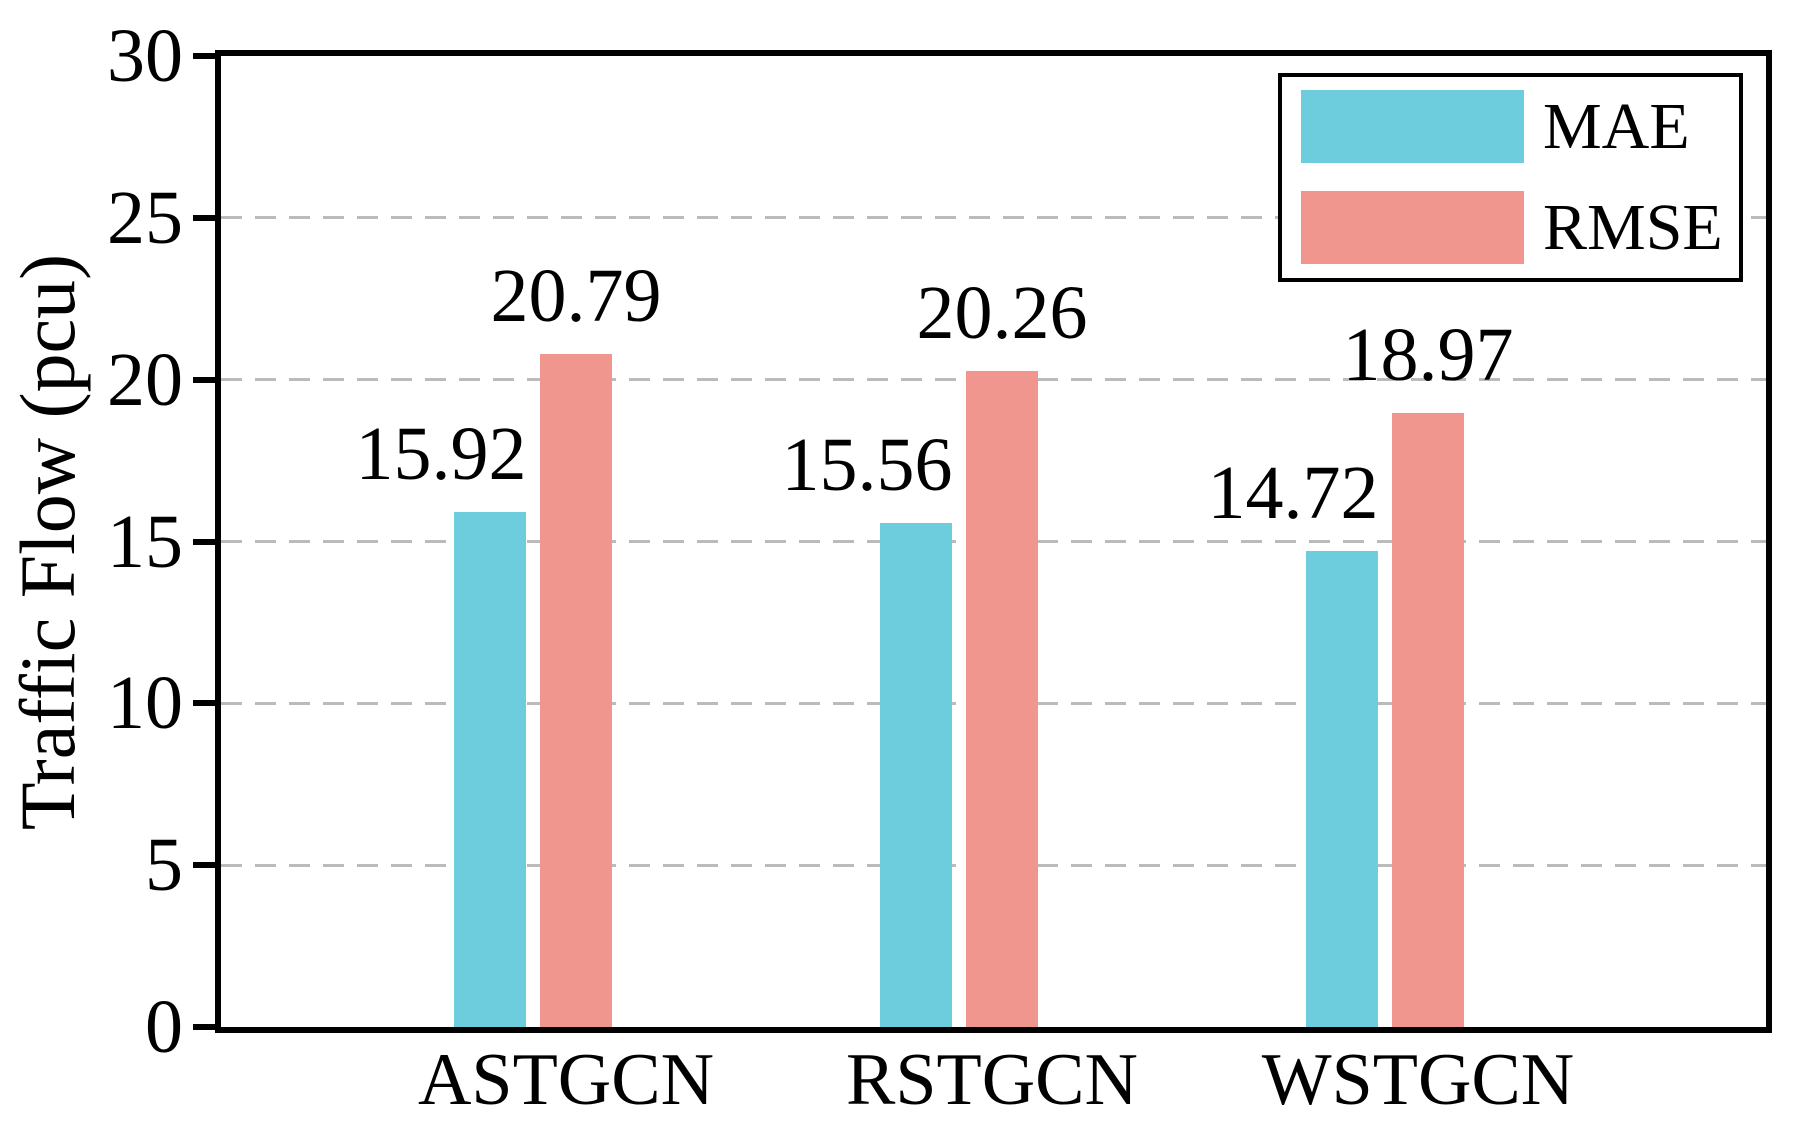 This screenshot has width=1797, height=1142. What do you see at coordinates (1418, 1080) in the screenshot?
I see `x-category-label-wstgcn: WSTGCN` at bounding box center [1418, 1080].